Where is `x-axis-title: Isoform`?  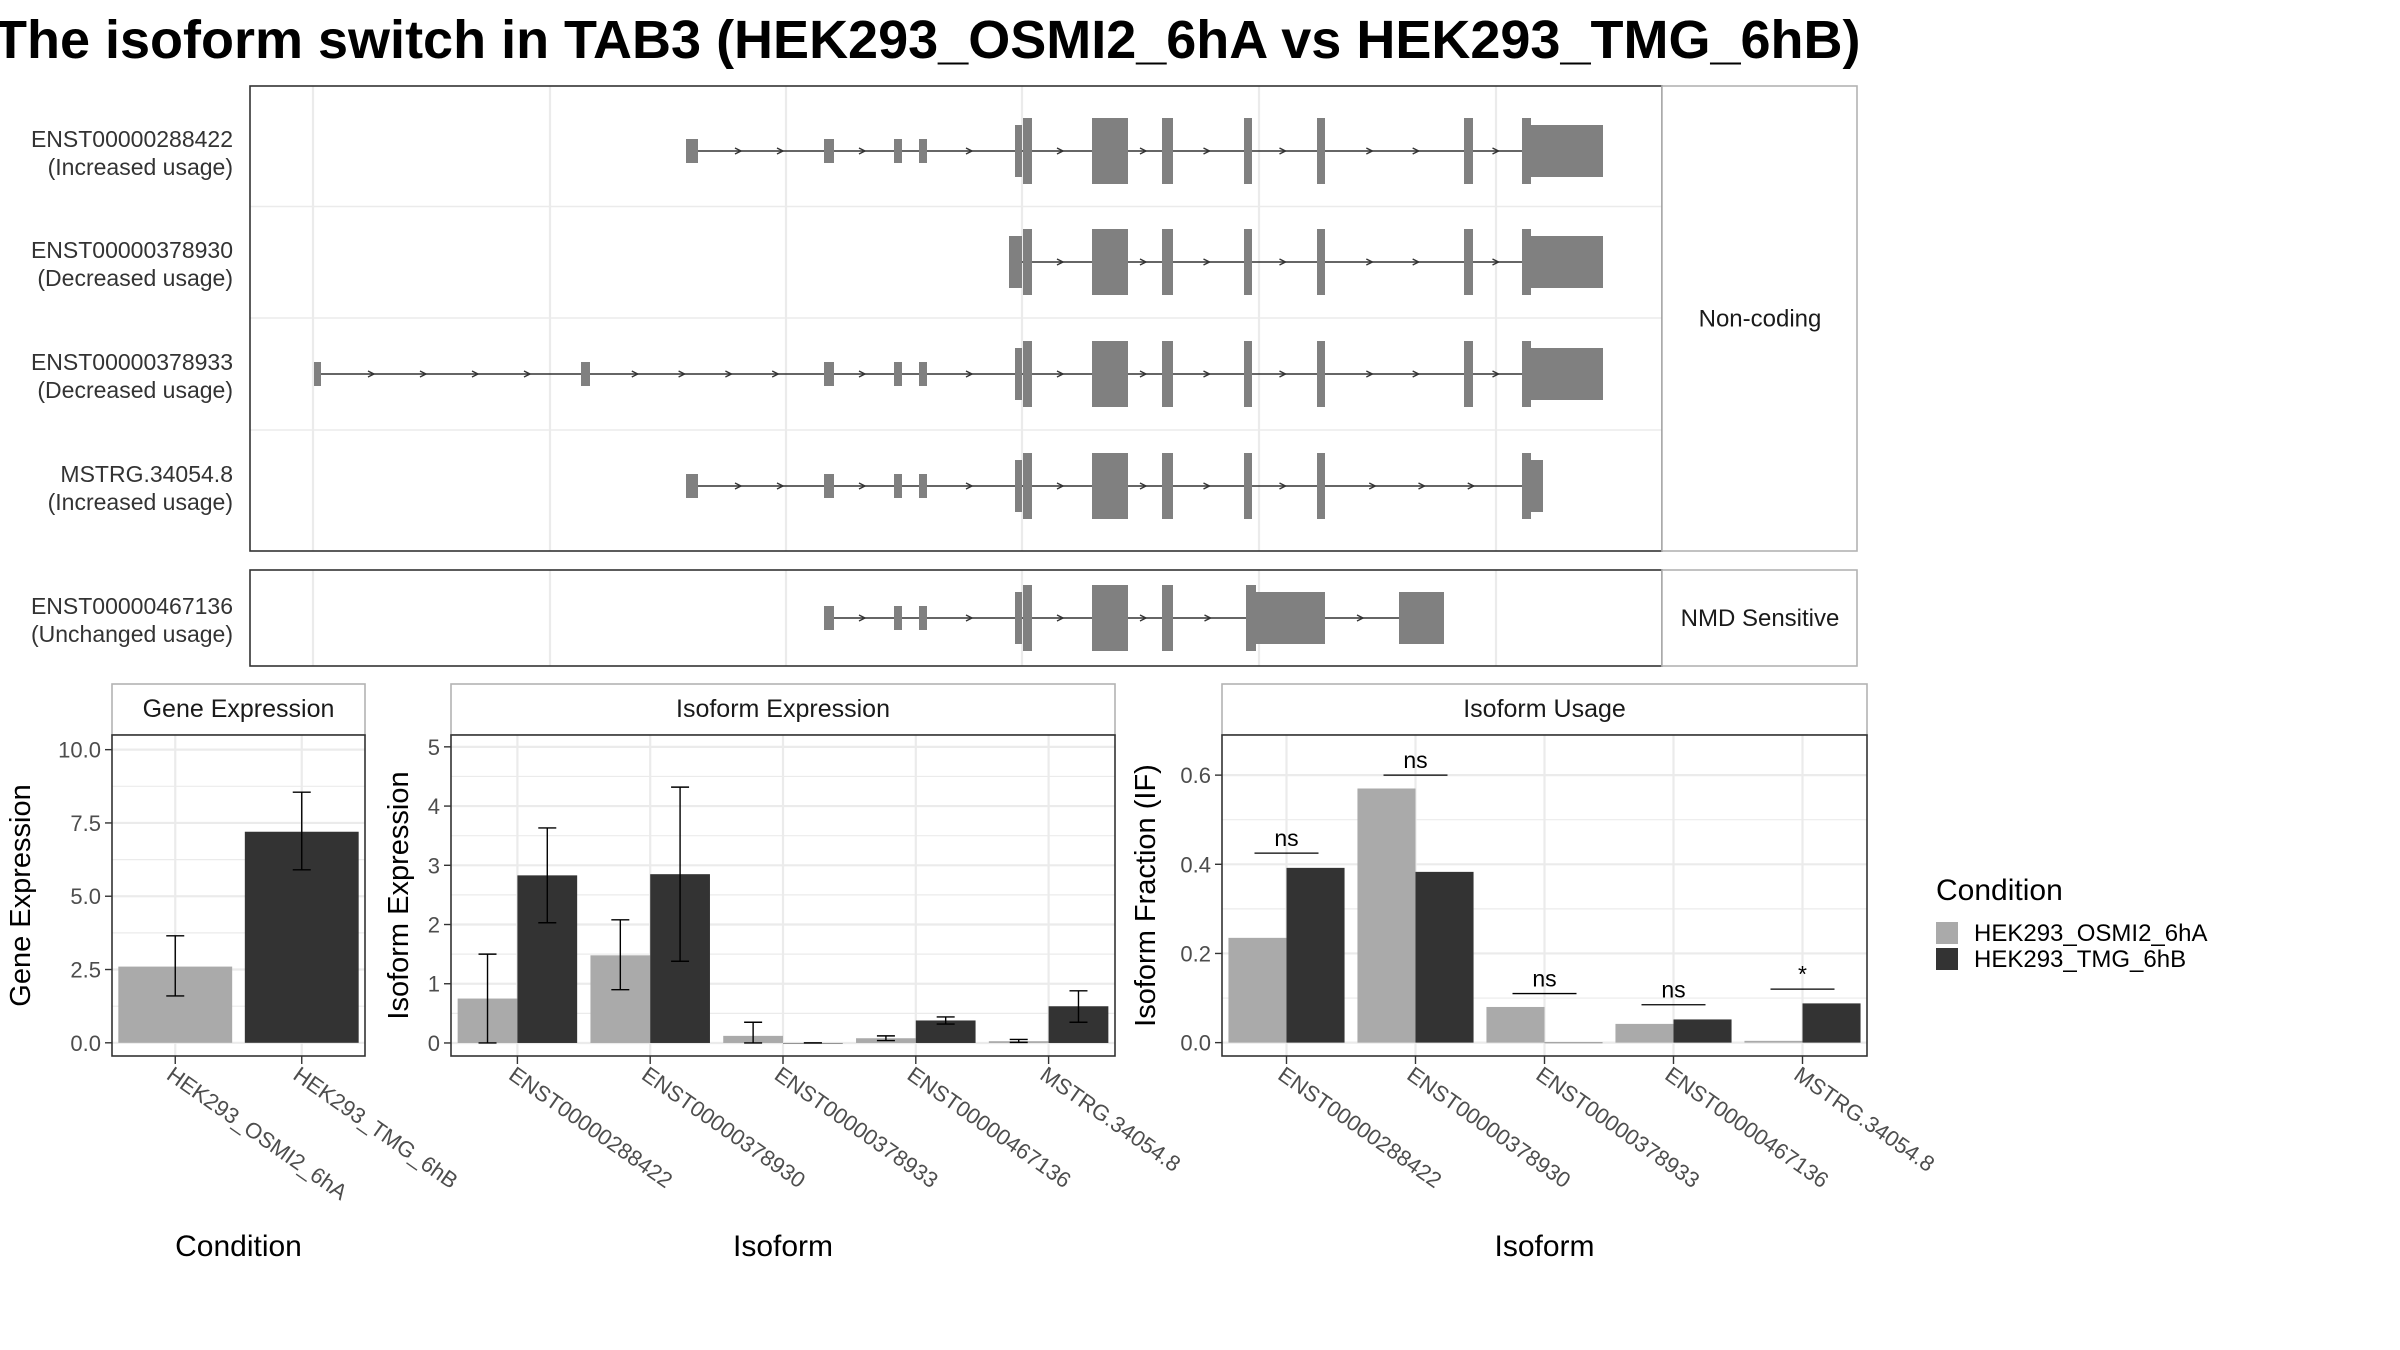 x-axis-title: Isoform is located at coordinates (783, 1246).